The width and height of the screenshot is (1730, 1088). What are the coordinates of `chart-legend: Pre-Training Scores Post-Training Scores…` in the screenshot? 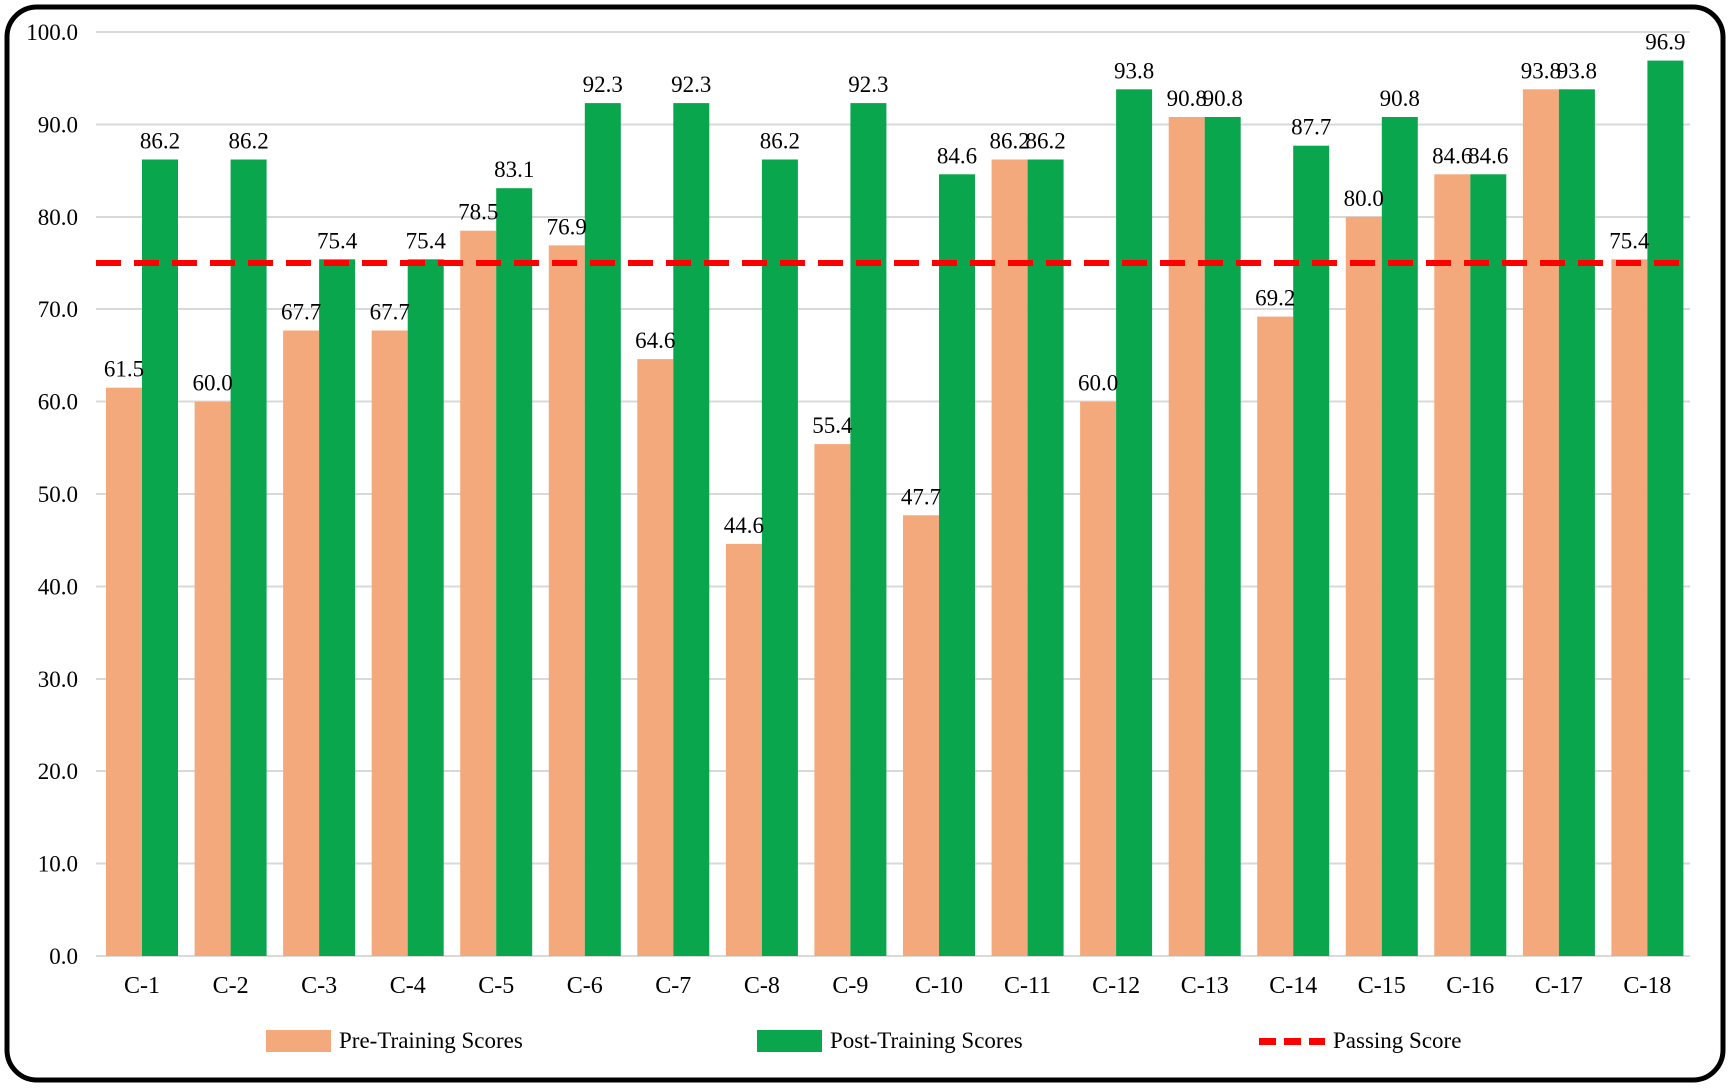 It's located at (865, 1045).